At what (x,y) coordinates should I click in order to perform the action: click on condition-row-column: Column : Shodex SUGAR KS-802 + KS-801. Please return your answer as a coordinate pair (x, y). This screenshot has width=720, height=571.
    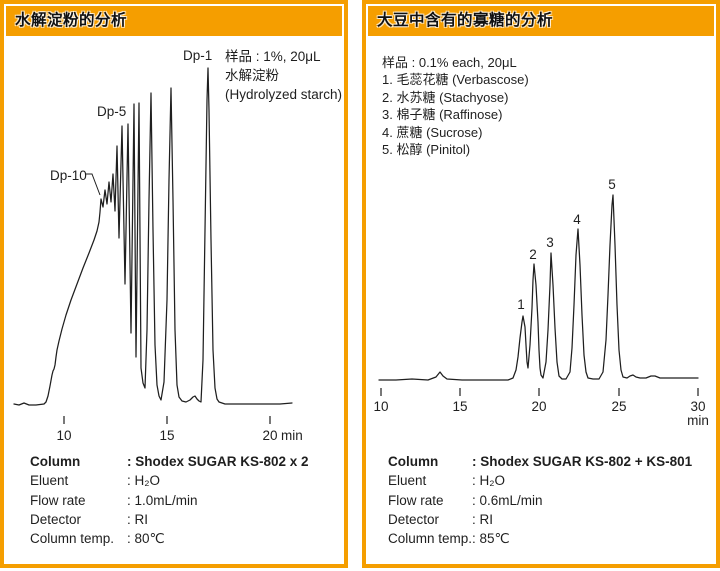
    Looking at the image, I should click on (540, 461).